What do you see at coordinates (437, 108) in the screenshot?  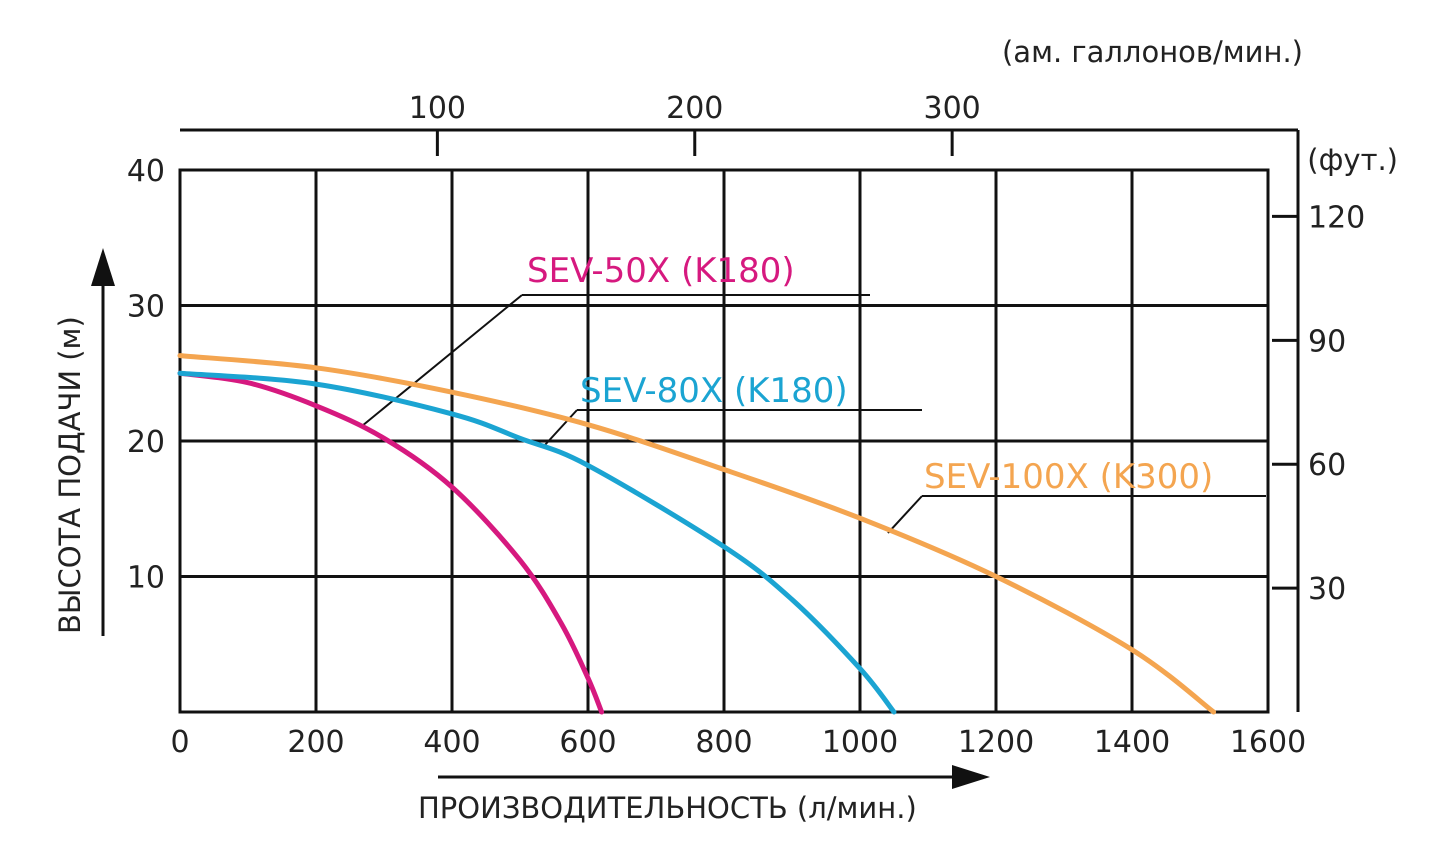 I see `secondary-x-tick-label: 100` at bounding box center [437, 108].